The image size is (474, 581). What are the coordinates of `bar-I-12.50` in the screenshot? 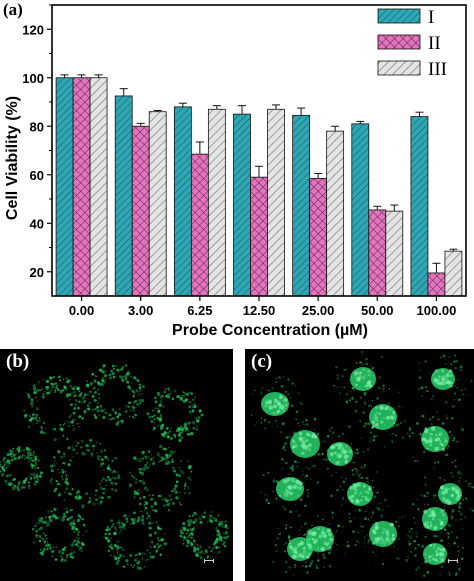 It's located at (242, 205).